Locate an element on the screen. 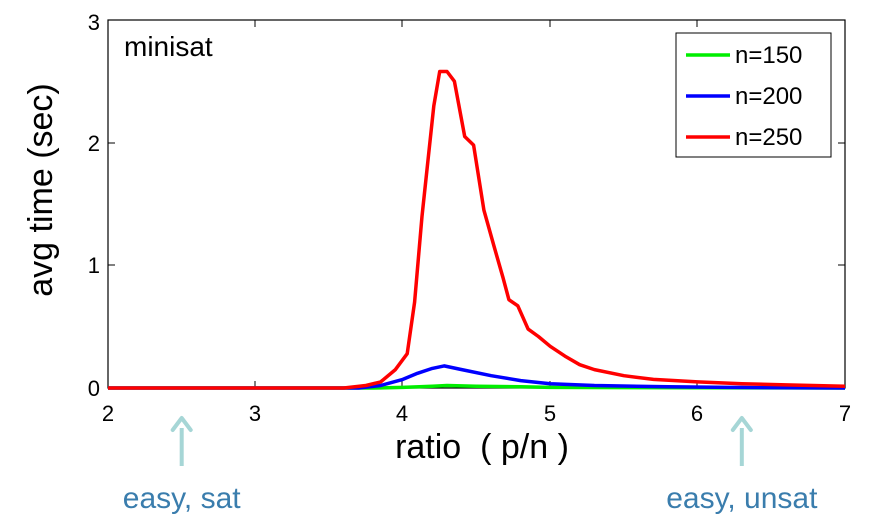  annotation-arrow-easy-sat is located at coordinates (181, 441).